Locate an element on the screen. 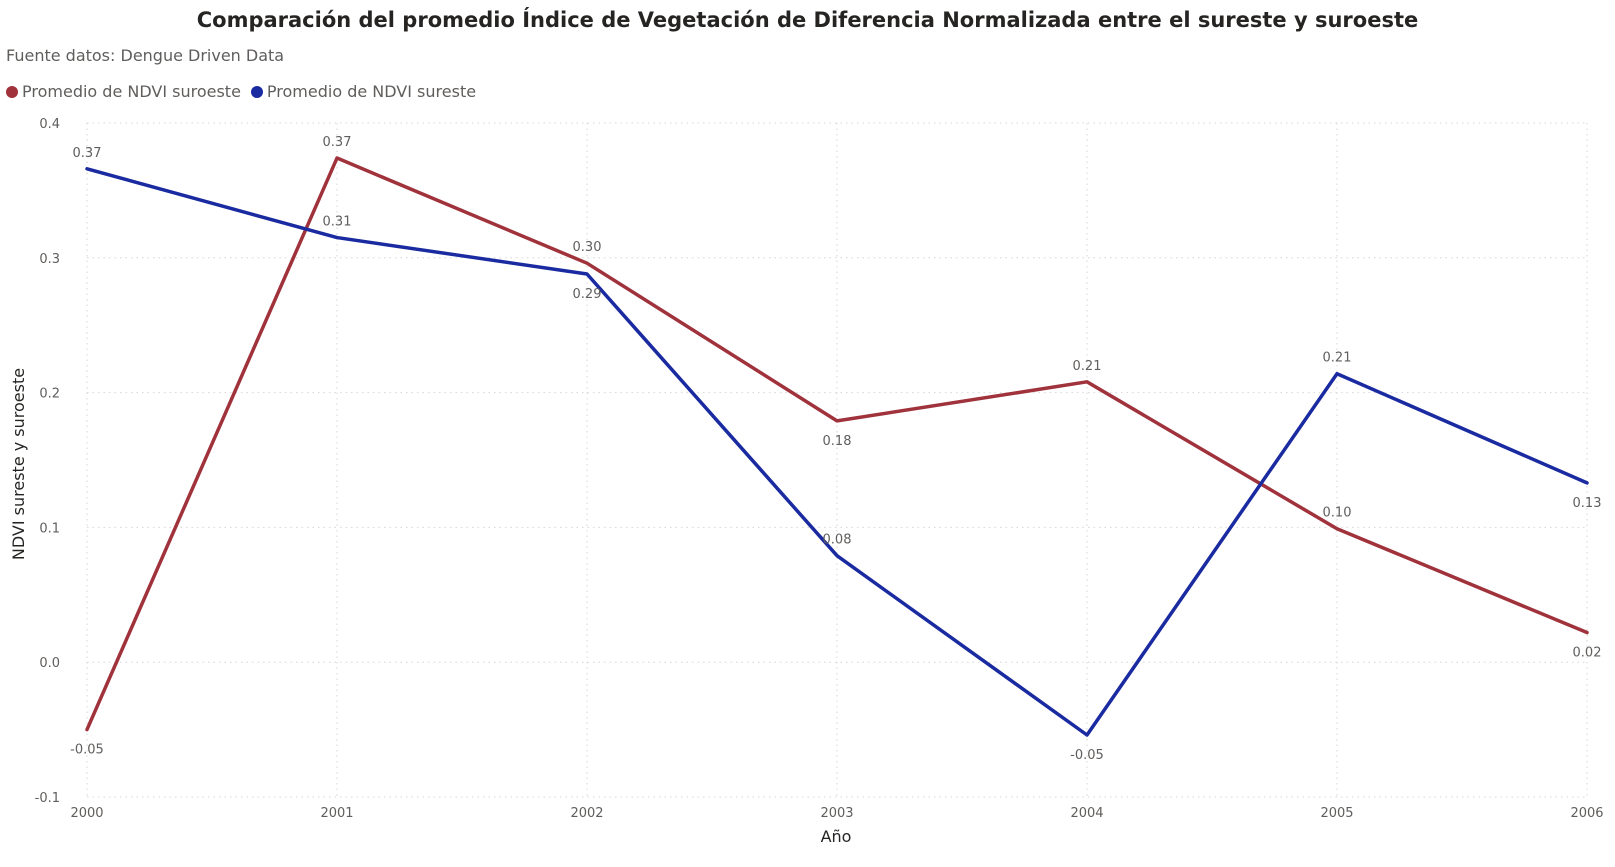 The width and height of the screenshot is (1615, 867). x-tick-label: 2002 is located at coordinates (586, 813).